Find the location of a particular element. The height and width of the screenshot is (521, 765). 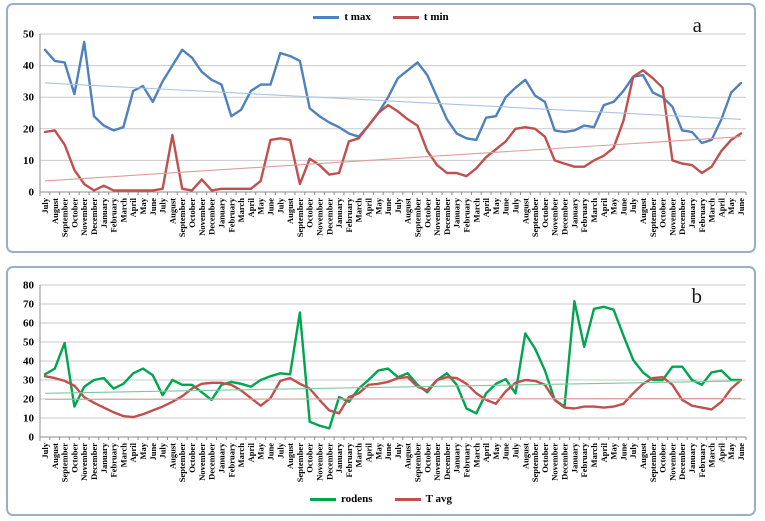

legend-a: t max t min is located at coordinates (381, 17).